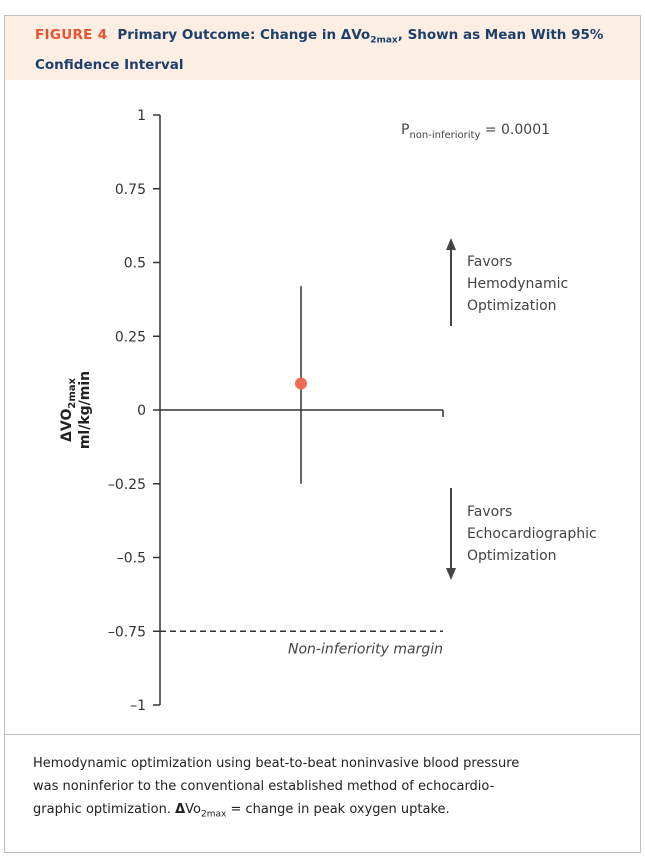 The width and height of the screenshot is (645, 857). I want to click on y-tick-label: –0.25, so click(127, 485).